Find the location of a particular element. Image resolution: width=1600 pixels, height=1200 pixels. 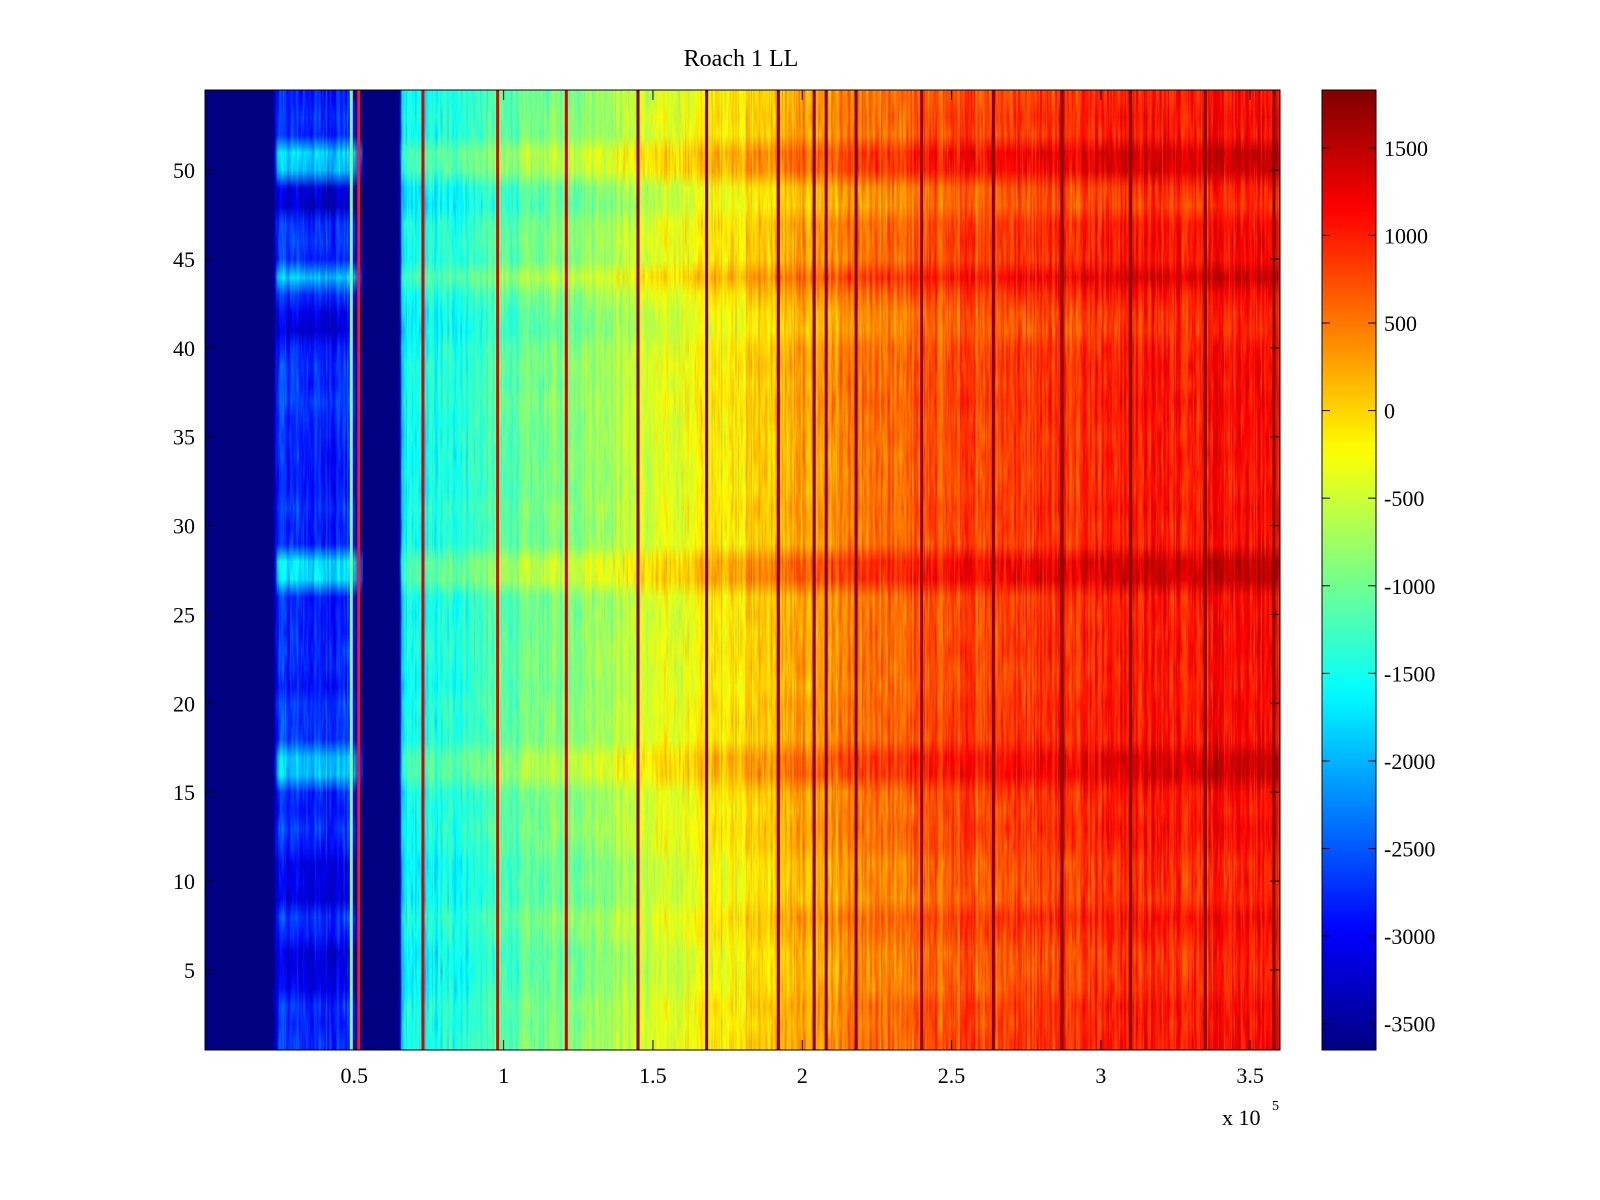

x-multiplier-base: x 10 is located at coordinates (1241, 1117).